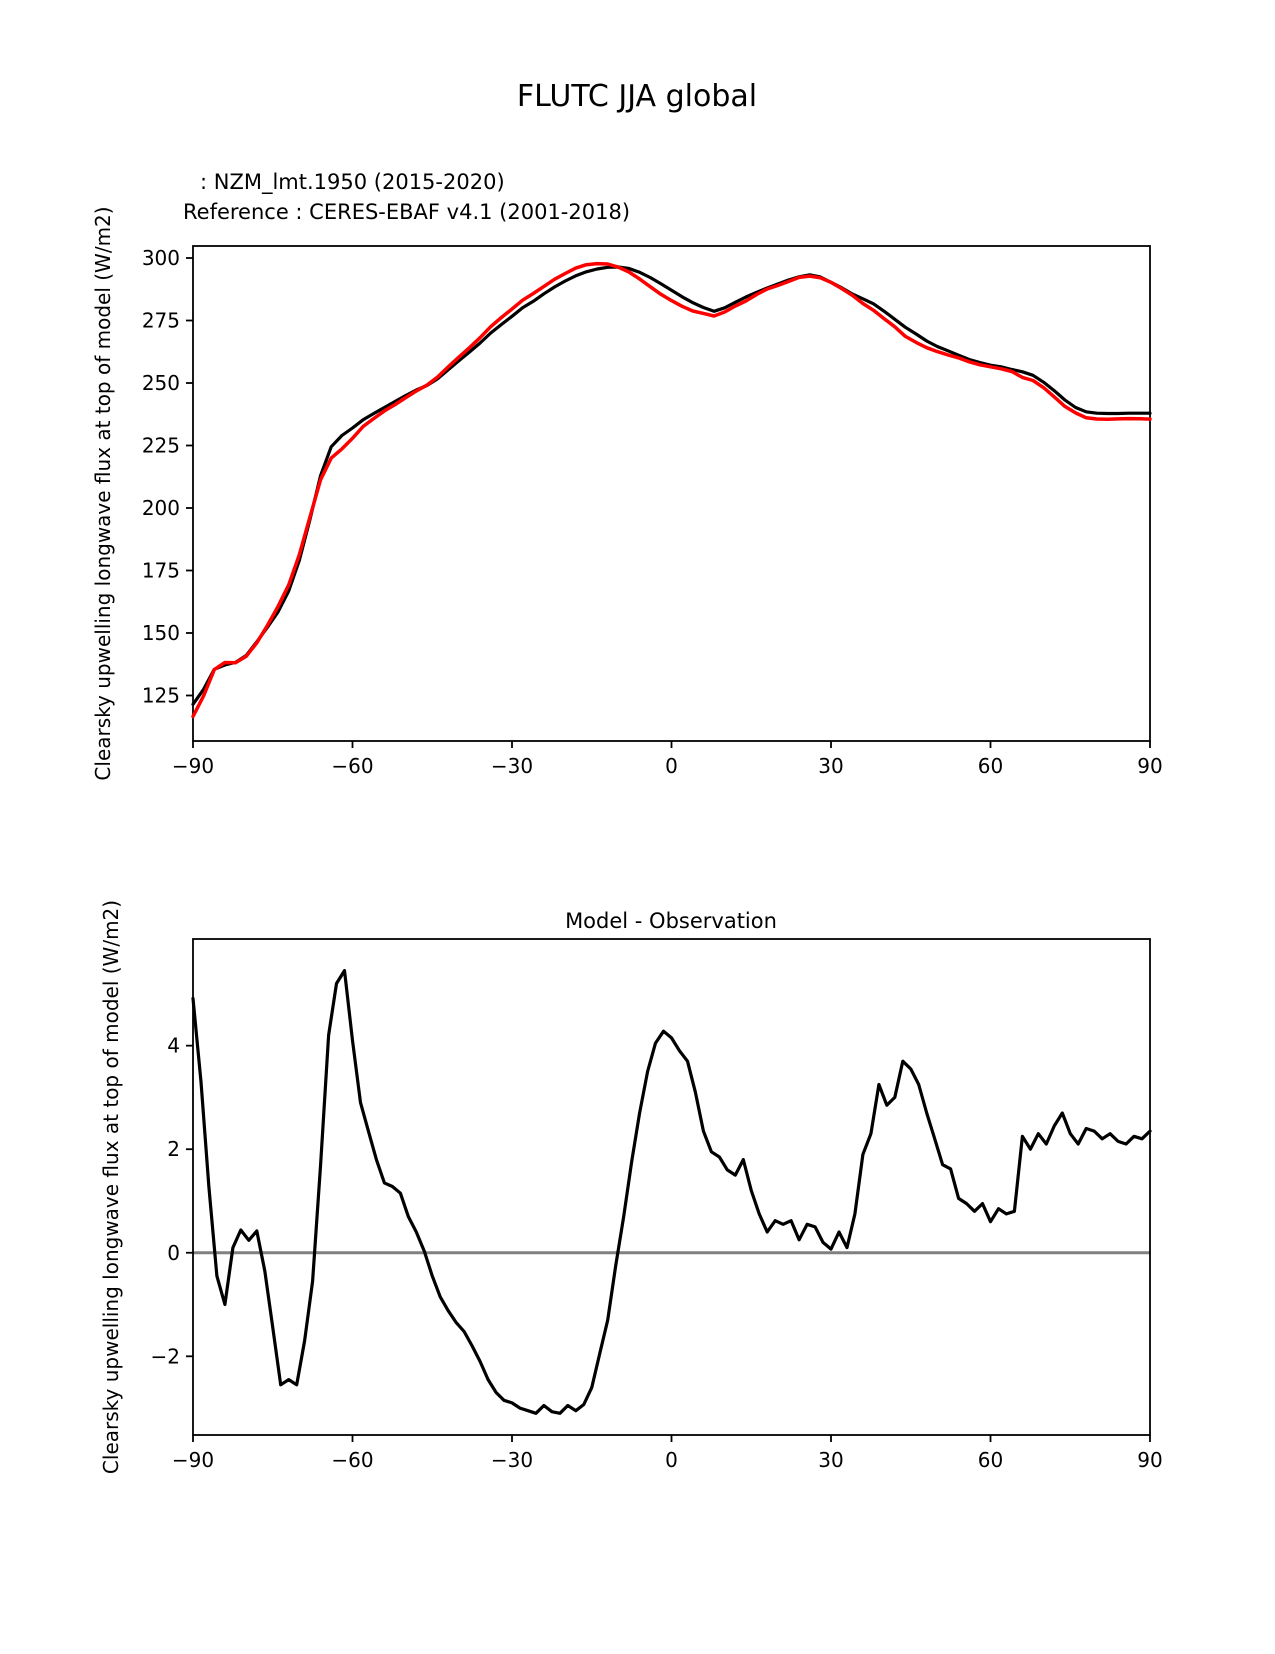 The height and width of the screenshot is (1654, 1275). Describe the element at coordinates (161, 571) in the screenshot. I see `y-tick-label: 175` at that location.